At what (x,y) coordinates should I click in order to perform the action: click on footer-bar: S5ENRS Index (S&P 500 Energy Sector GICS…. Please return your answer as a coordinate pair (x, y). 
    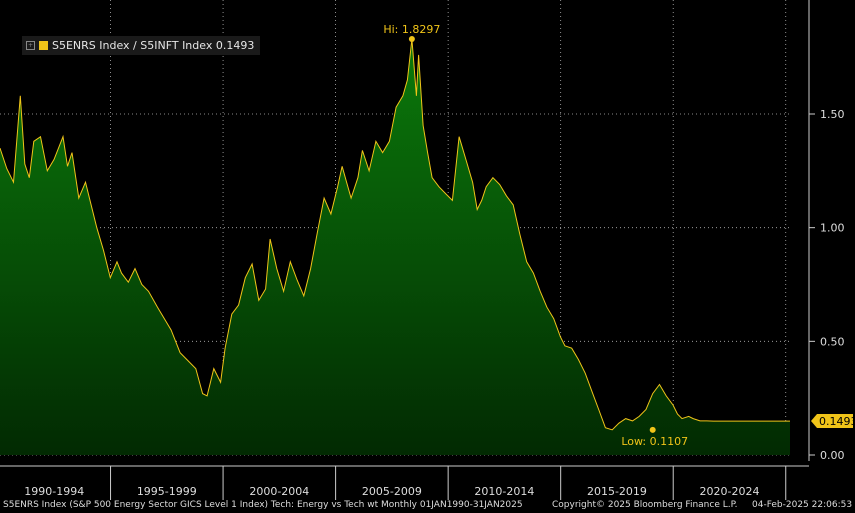
    Looking at the image, I should click on (427, 506).